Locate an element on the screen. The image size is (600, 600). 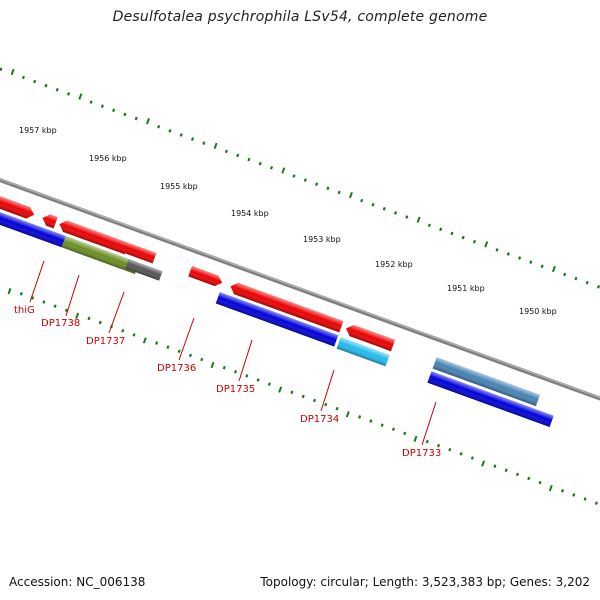
kbp-label: 1951 kbp is located at coordinates (466, 288).